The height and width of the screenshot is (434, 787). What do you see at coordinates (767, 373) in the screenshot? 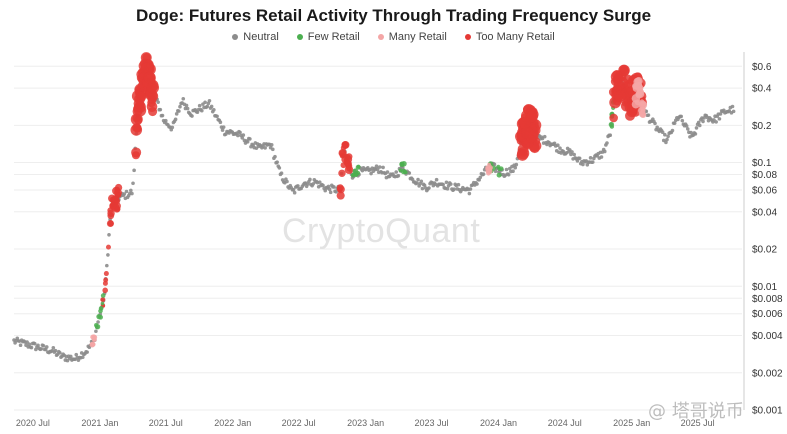
I see `y-tick-label-12: $0.002` at bounding box center [767, 373].